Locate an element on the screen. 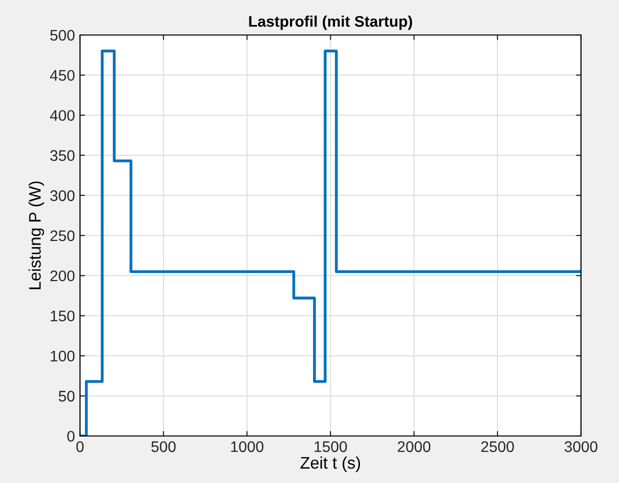 The height and width of the screenshot is (483, 619). y-tick-label: 200 is located at coordinates (62, 276).